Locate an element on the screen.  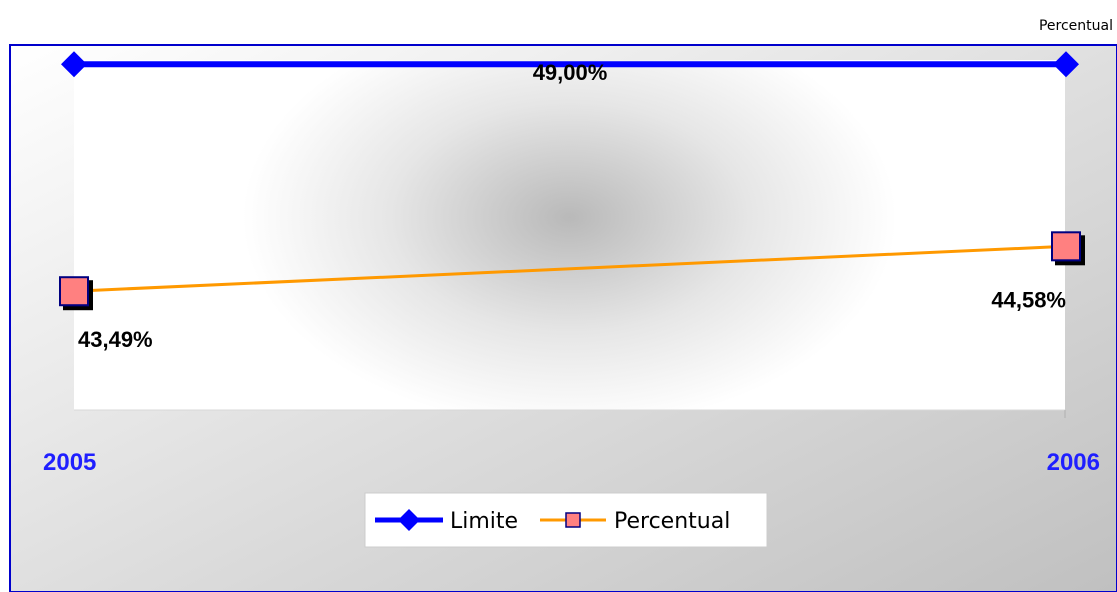
series-line-percentual is located at coordinates (570, 268).